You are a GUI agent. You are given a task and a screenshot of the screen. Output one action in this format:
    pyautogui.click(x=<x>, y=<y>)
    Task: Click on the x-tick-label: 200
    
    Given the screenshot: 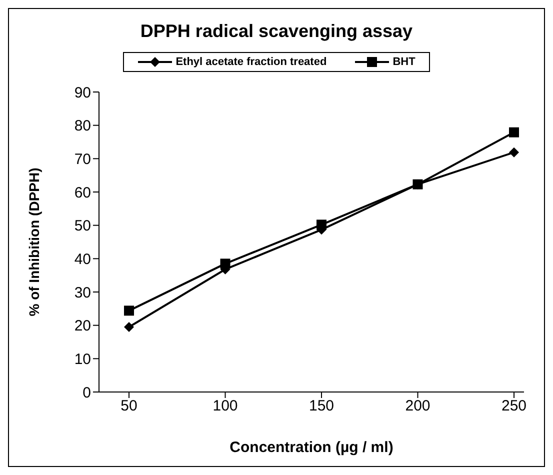 What is the action you would take?
    pyautogui.click(x=417, y=406)
    